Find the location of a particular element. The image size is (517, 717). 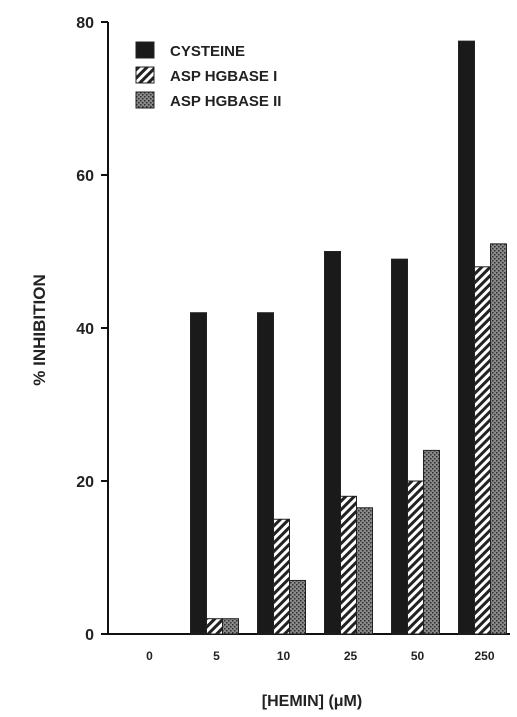

y-tick-label: 0 is located at coordinates (89, 635).